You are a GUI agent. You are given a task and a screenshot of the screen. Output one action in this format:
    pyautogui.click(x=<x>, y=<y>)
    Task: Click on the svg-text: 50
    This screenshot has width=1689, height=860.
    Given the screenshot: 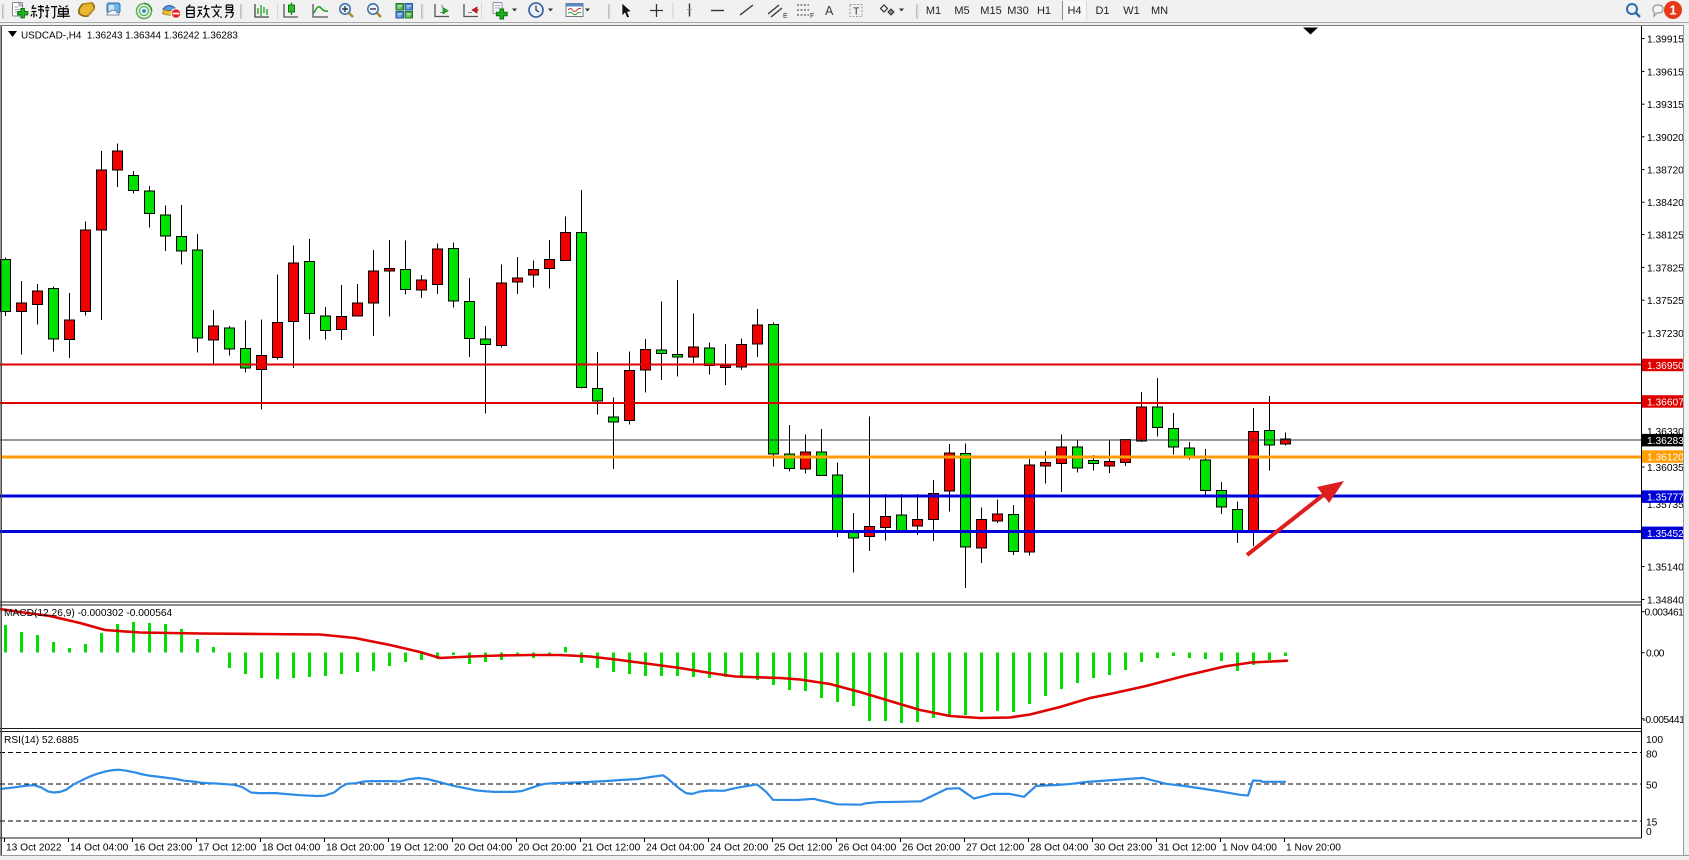 What is the action you would take?
    pyautogui.click(x=1652, y=786)
    